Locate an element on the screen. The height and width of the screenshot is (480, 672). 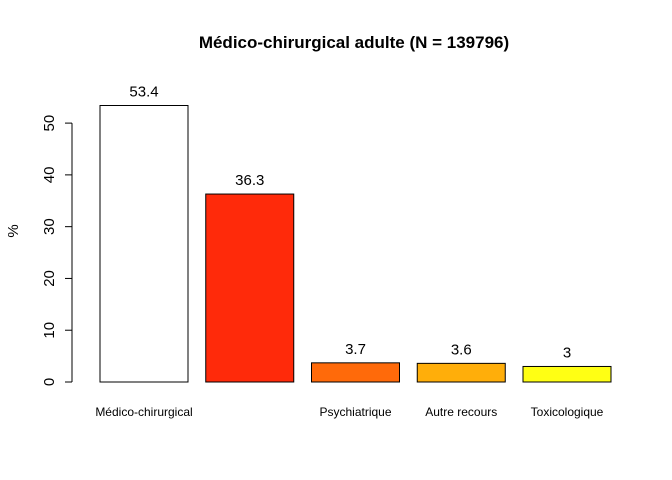
category-label-4: Autre recours is located at coordinates (461, 412).